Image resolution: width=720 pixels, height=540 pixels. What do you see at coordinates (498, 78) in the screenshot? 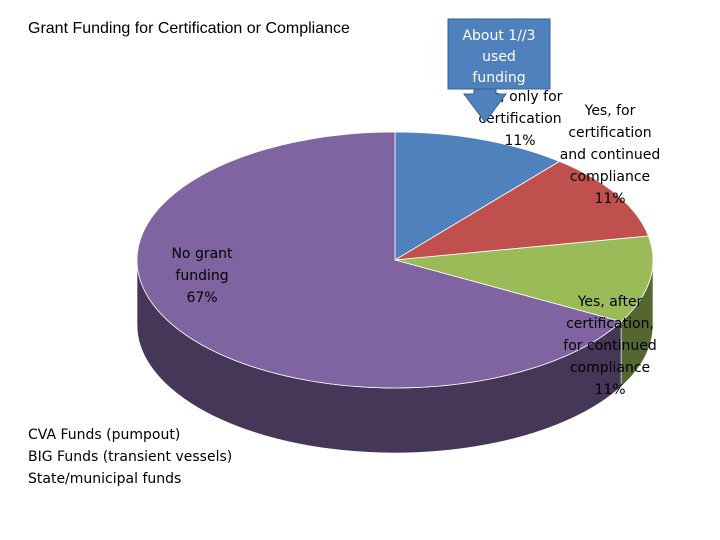
I see `callout-line: funding` at bounding box center [498, 78].